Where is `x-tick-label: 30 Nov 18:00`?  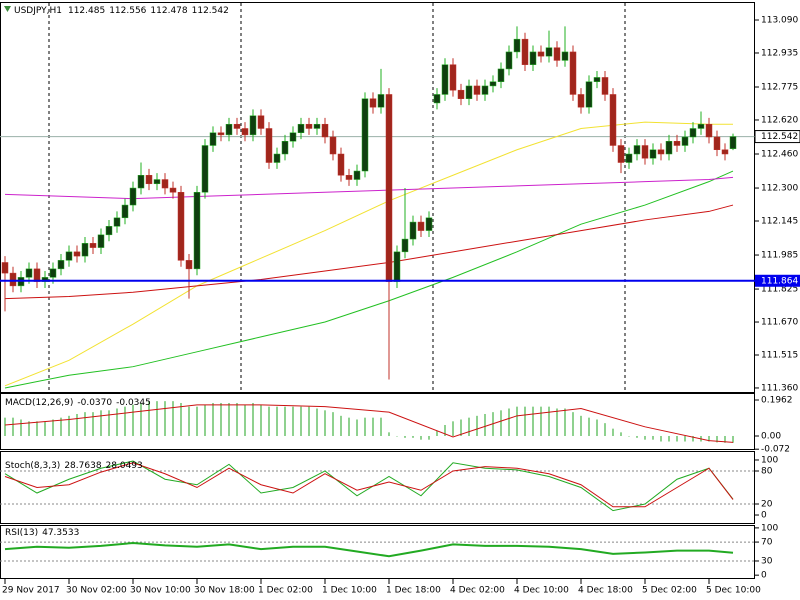
x-tick-label: 30 Nov 18:00 is located at coordinates (224, 591).